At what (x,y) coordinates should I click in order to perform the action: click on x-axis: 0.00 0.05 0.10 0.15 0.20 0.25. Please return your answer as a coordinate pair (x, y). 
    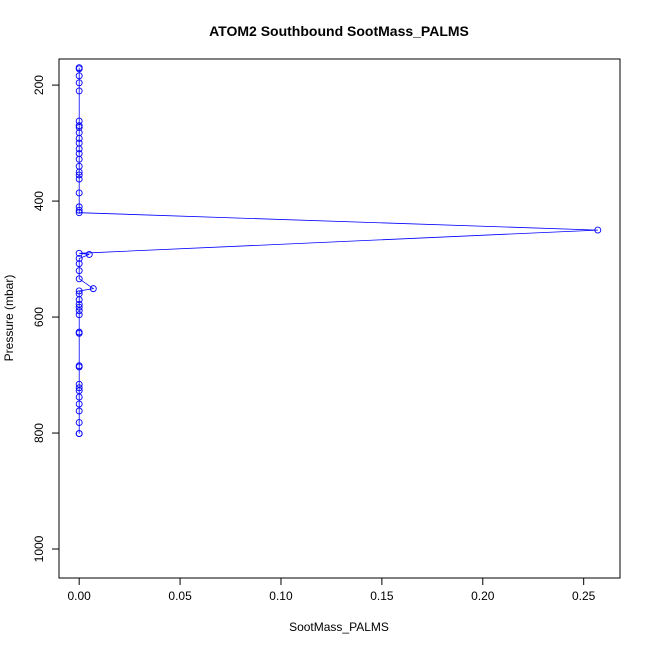
    Looking at the image, I should click on (332, 590).